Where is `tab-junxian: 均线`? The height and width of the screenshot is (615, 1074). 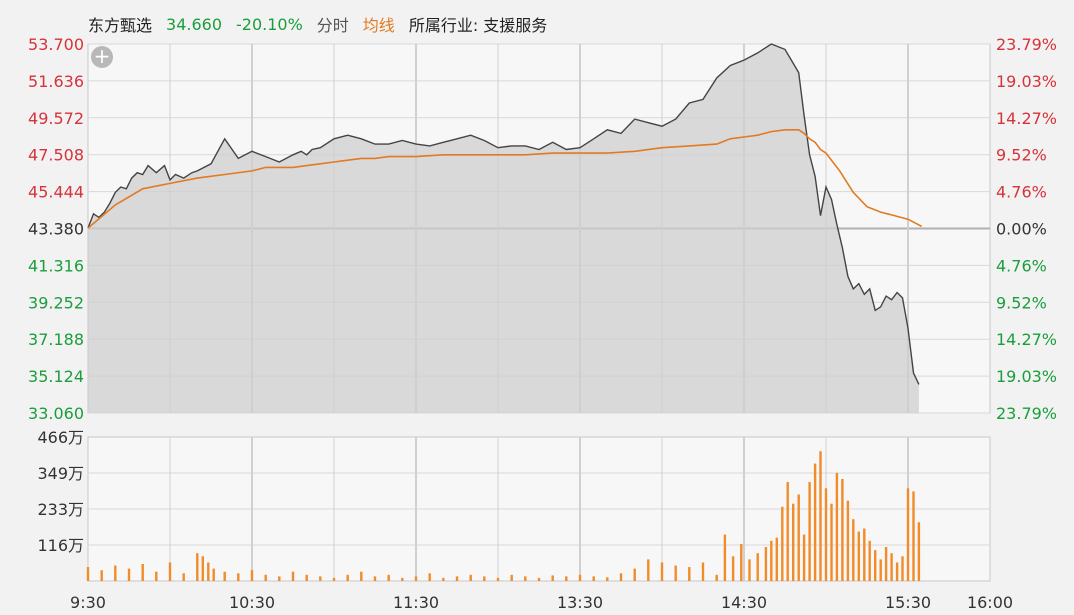 tab-junxian: 均线 is located at coordinates (378, 25).